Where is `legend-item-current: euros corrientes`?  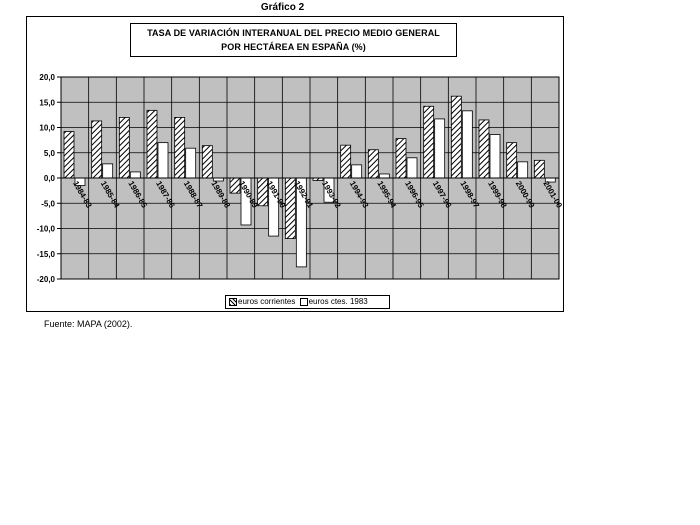 legend-item-current: euros corrientes is located at coordinates (262, 302).